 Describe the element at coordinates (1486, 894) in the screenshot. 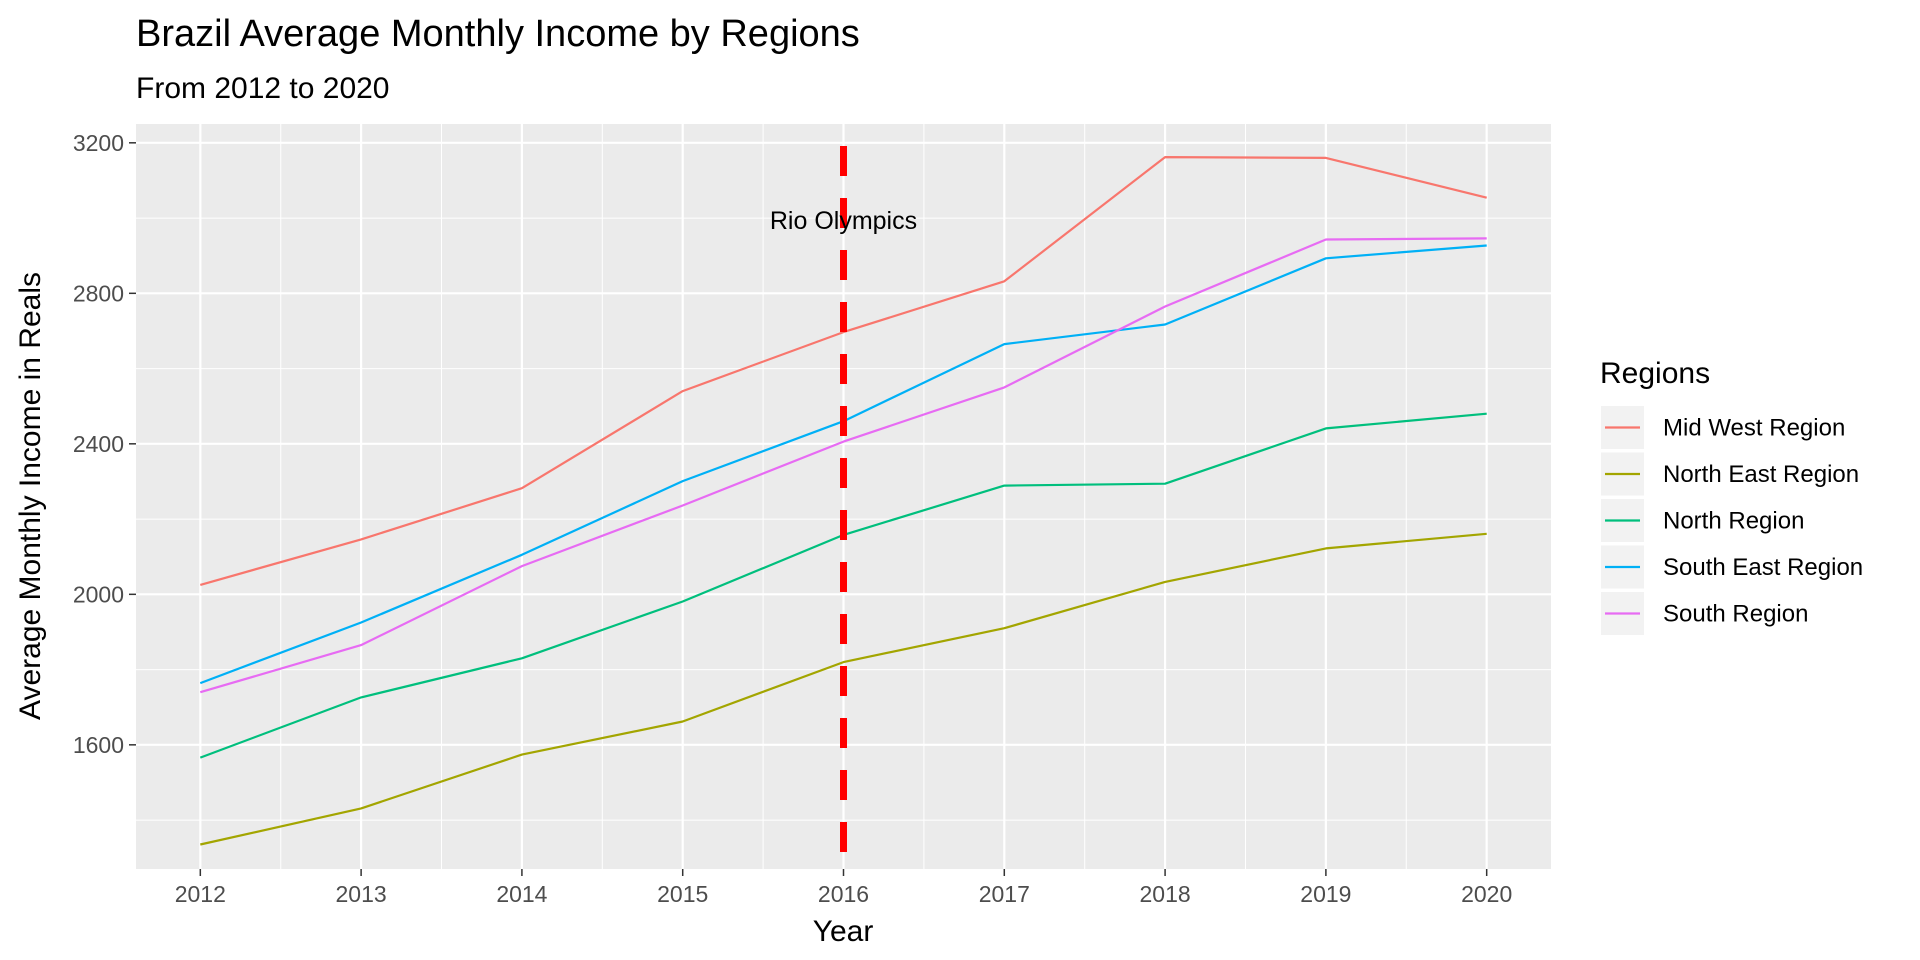

I see `x-tick-label: 2020` at that location.